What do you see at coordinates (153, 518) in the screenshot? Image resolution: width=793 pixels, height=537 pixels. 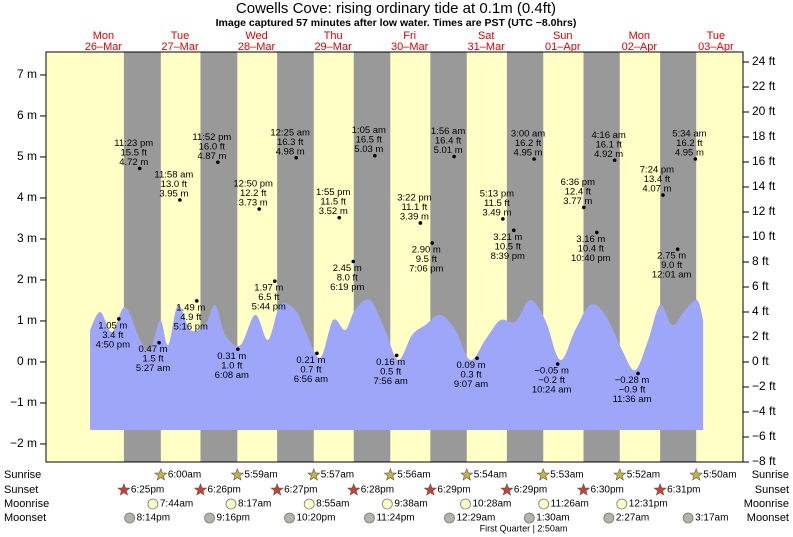 I see `moonset-time: 8:14pm` at bounding box center [153, 518].